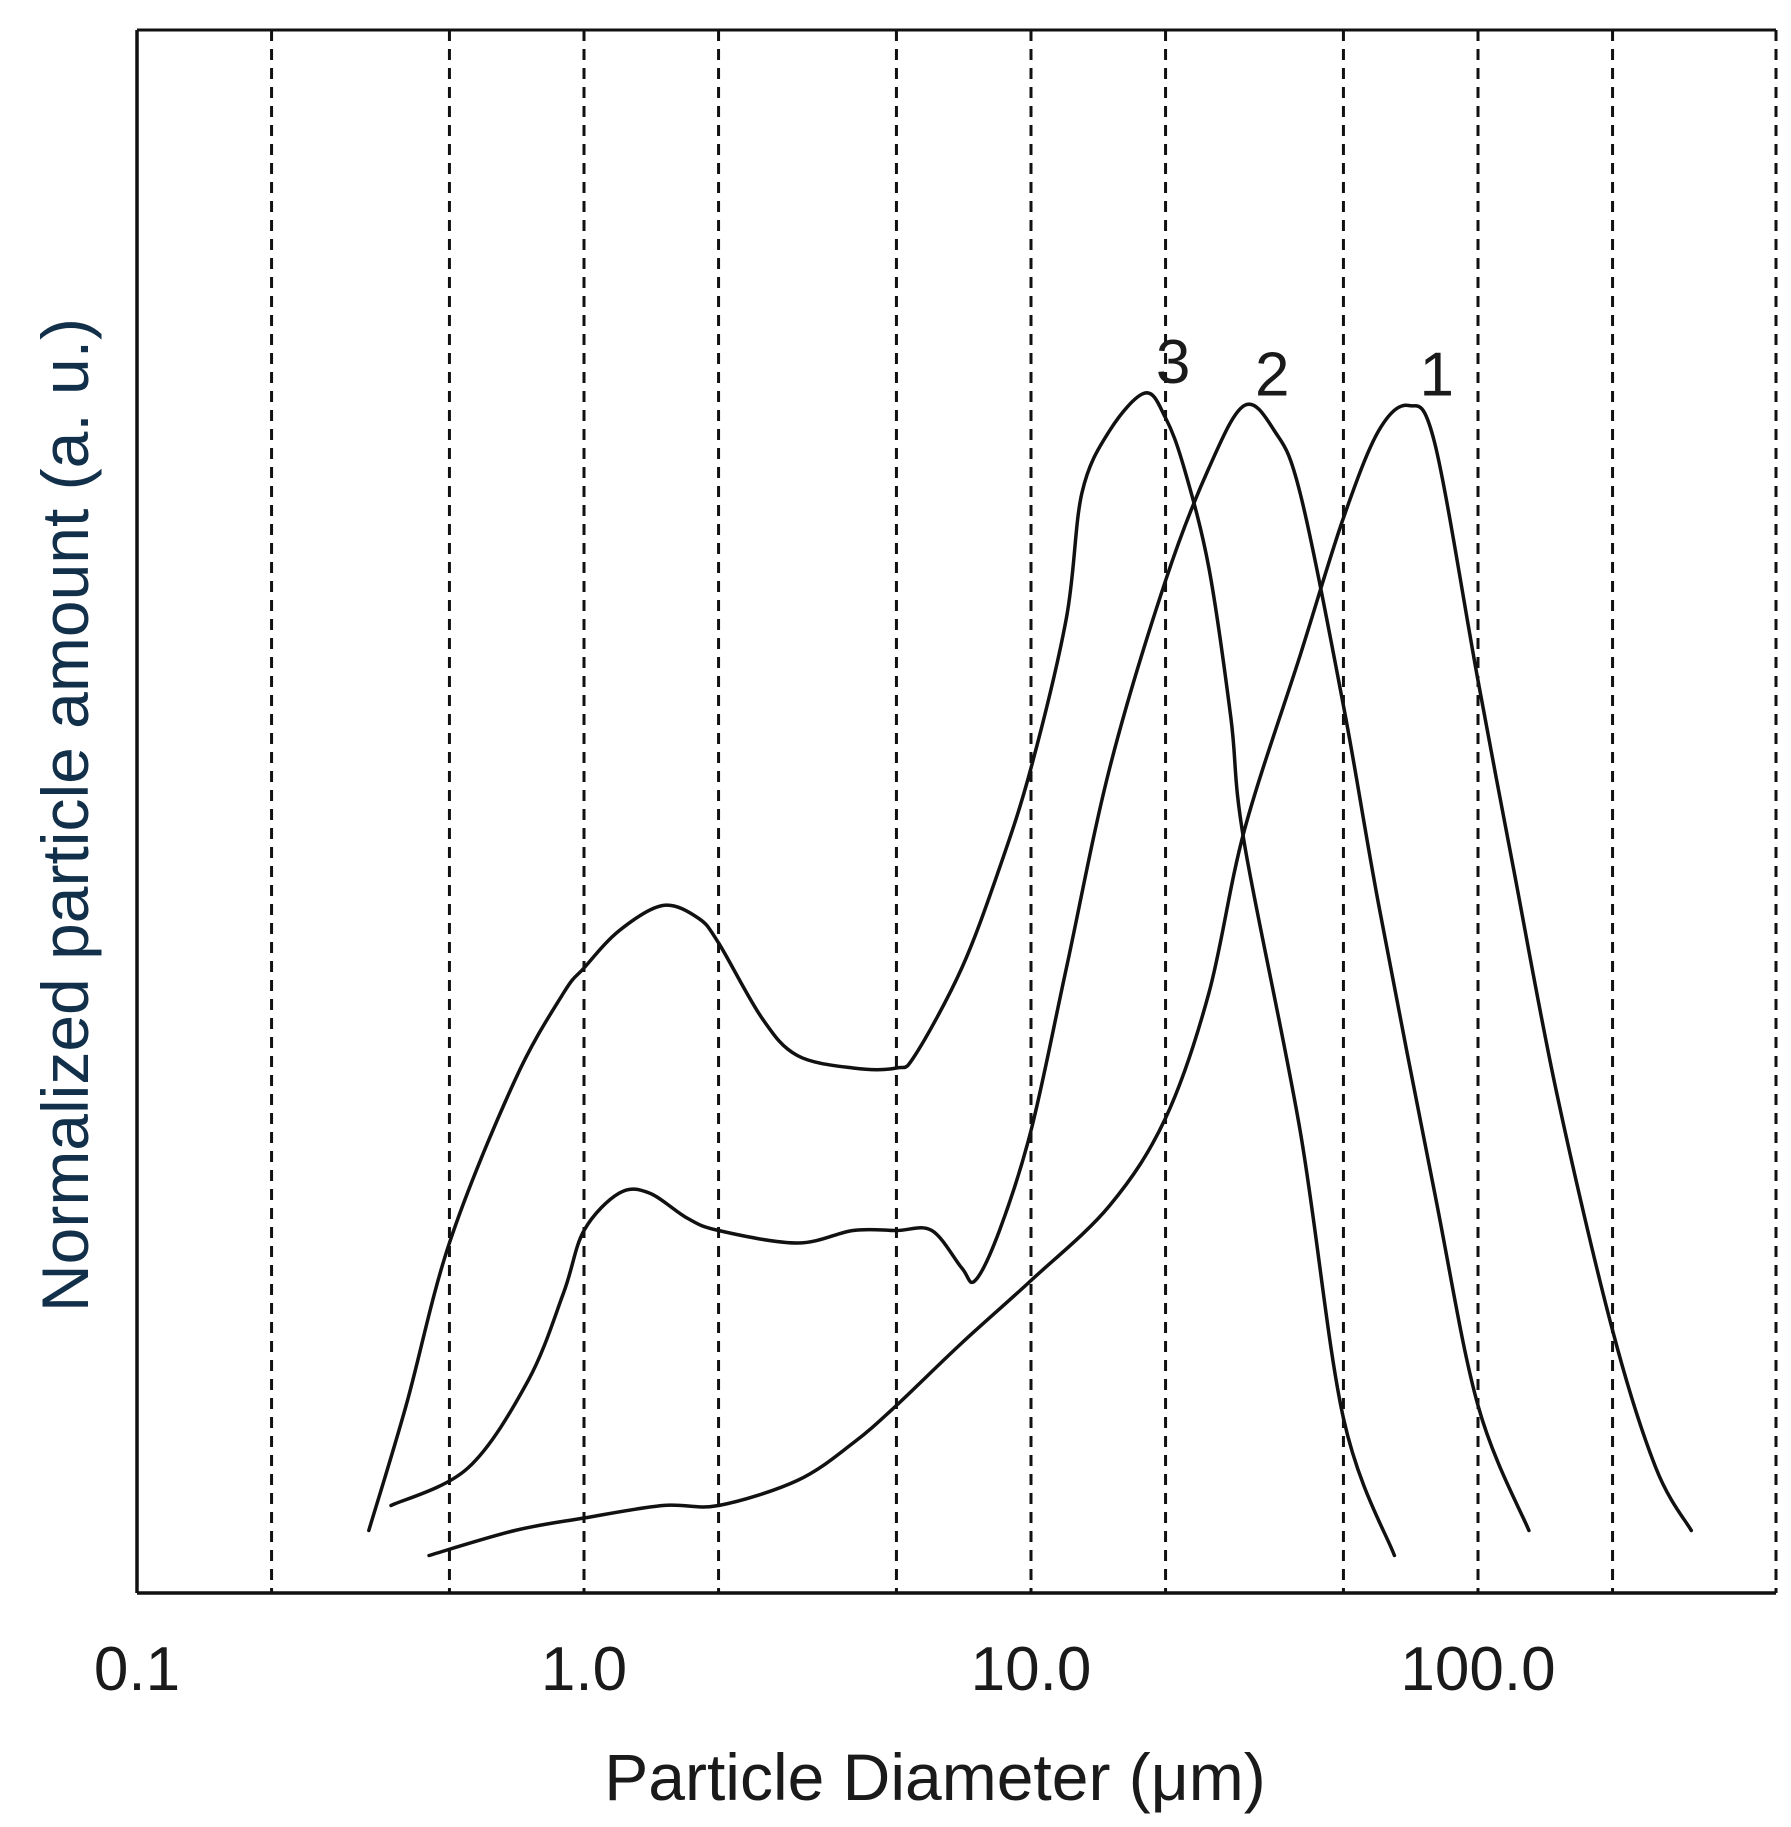 This screenshot has width=1791, height=1827. Describe the element at coordinates (65, 815) in the screenshot. I see `y-axis-label: Normalized particle amount (a. u.)` at that location.